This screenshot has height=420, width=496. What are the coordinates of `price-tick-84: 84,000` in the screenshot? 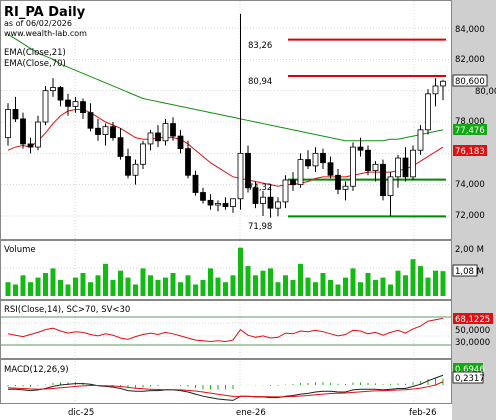 It's located at (470, 30).